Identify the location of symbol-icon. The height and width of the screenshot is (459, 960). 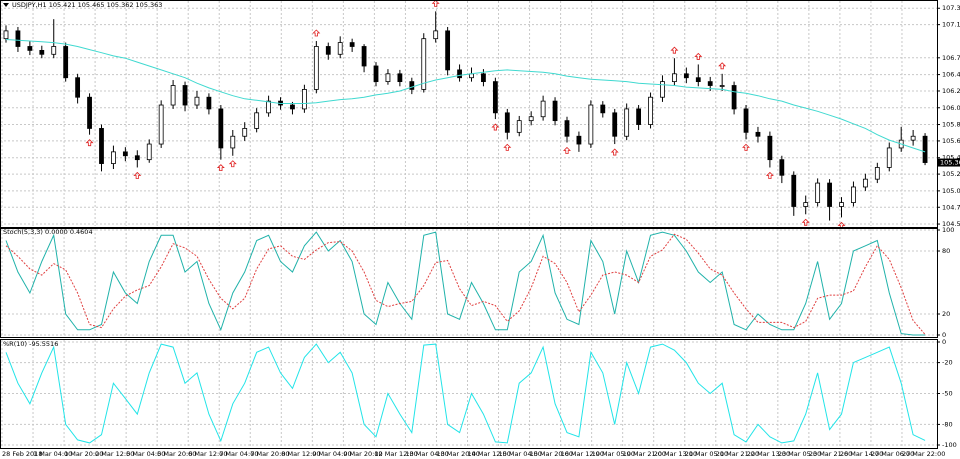
(6, 5).